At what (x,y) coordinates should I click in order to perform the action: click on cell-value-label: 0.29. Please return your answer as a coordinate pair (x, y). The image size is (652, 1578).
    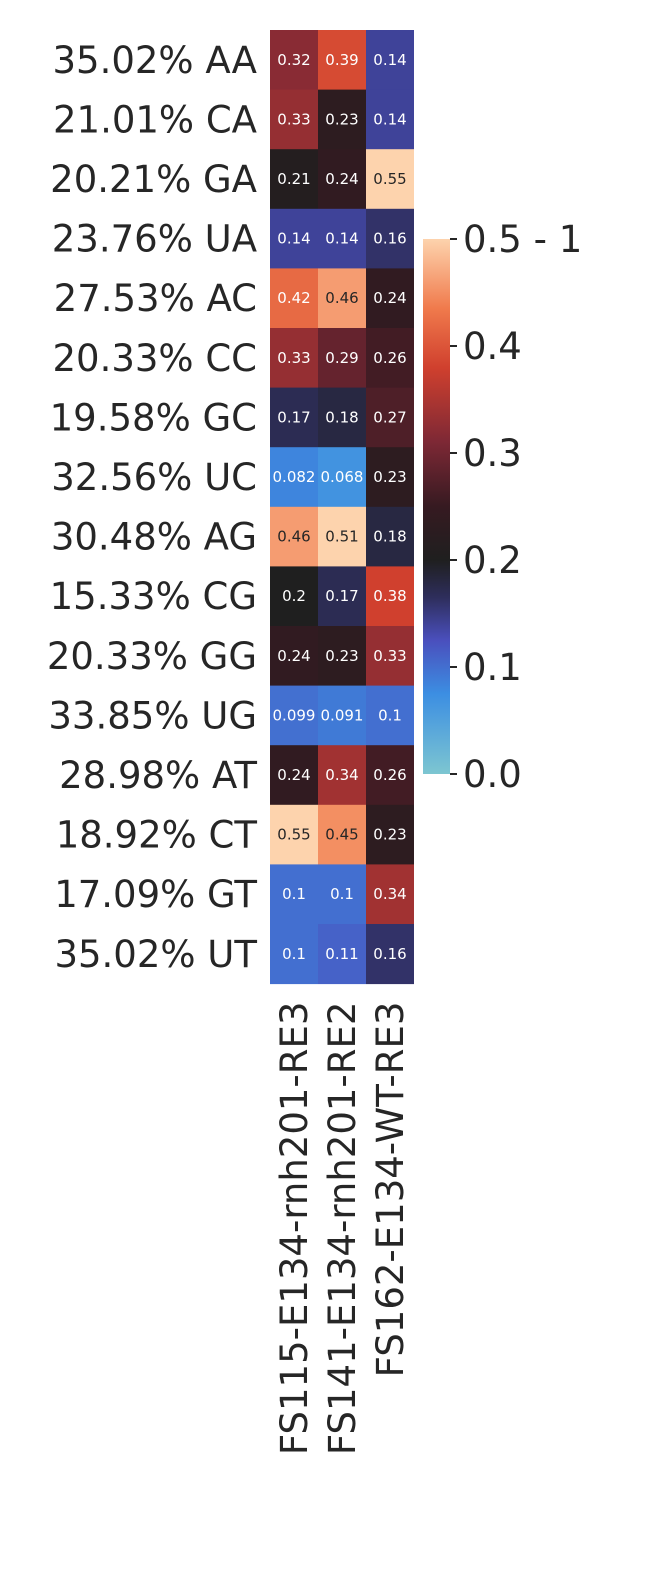
    Looking at the image, I should click on (341, 358).